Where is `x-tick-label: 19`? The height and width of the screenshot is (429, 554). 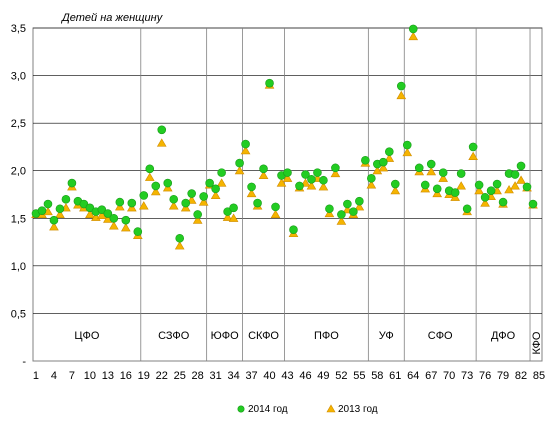 x-tick-label: 19 is located at coordinates (144, 376).